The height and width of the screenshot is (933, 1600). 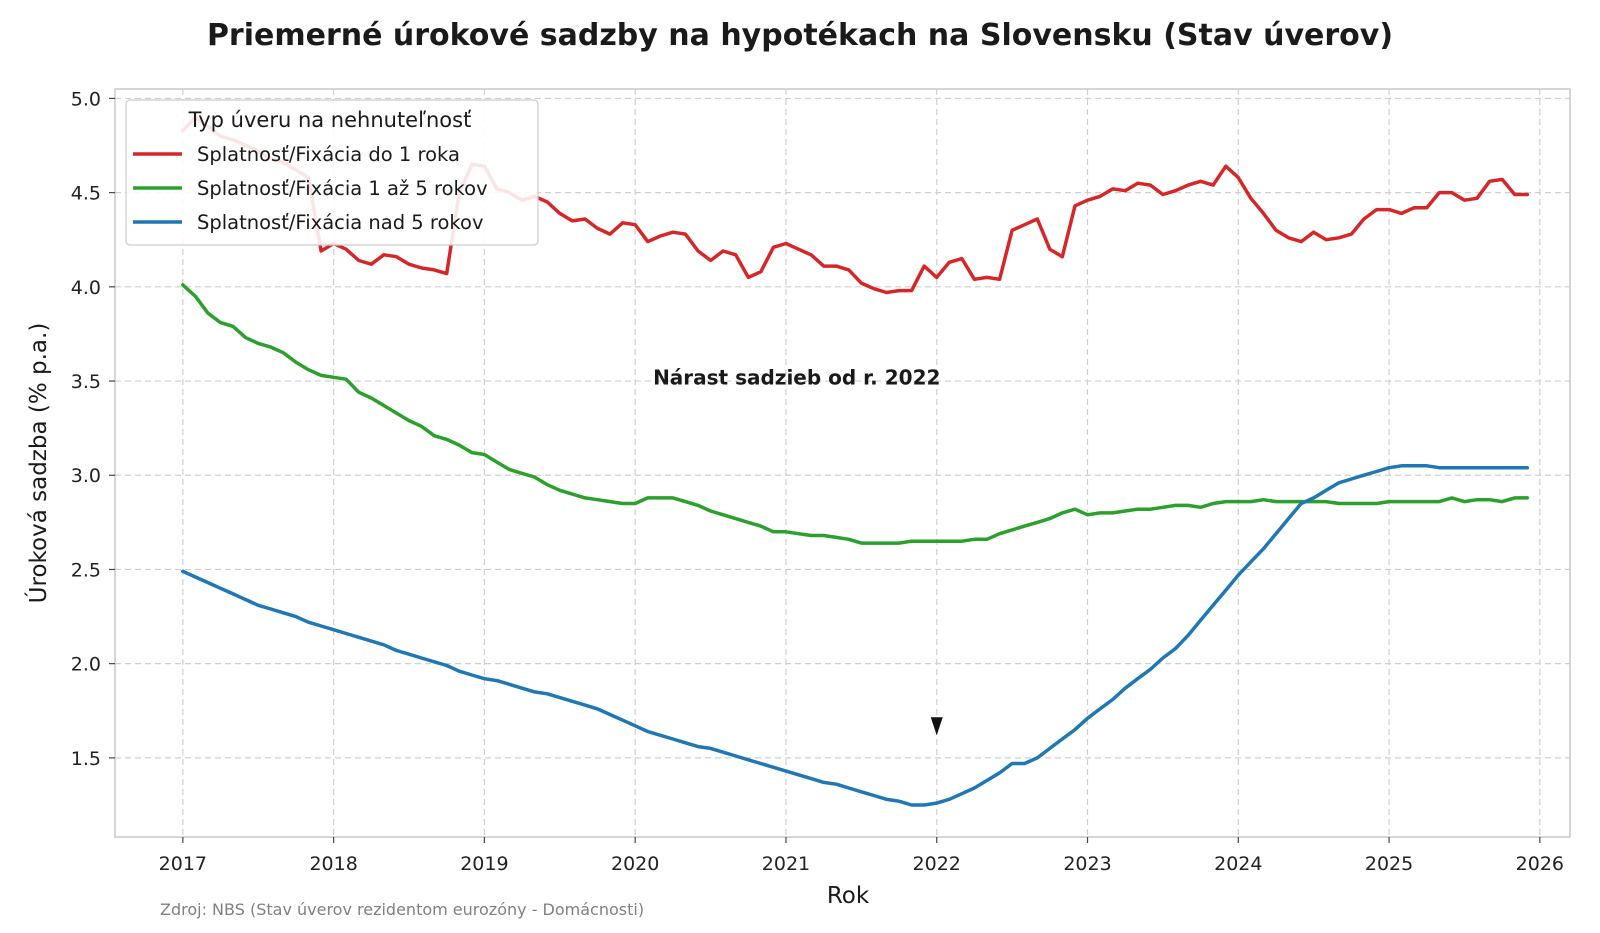 What do you see at coordinates (796, 377) in the screenshot?
I see `annotation-text: Nárast sadzieb od r. 2022` at bounding box center [796, 377].